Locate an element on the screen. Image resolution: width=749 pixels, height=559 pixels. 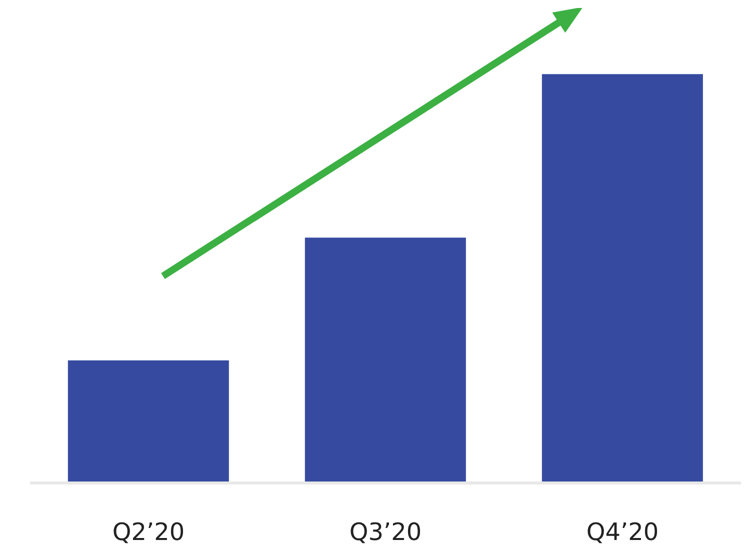
x-tick-label: Q2’20 is located at coordinates (148, 532).